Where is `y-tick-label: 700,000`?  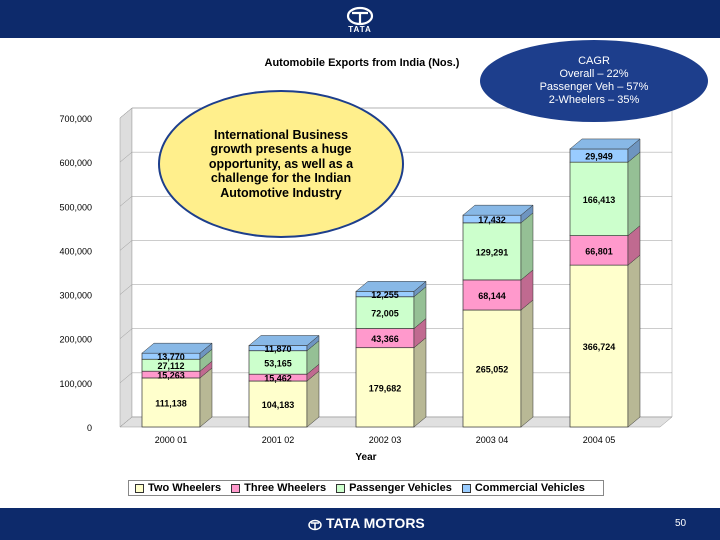
y-tick-label: 700,000 is located at coordinates (75, 119).